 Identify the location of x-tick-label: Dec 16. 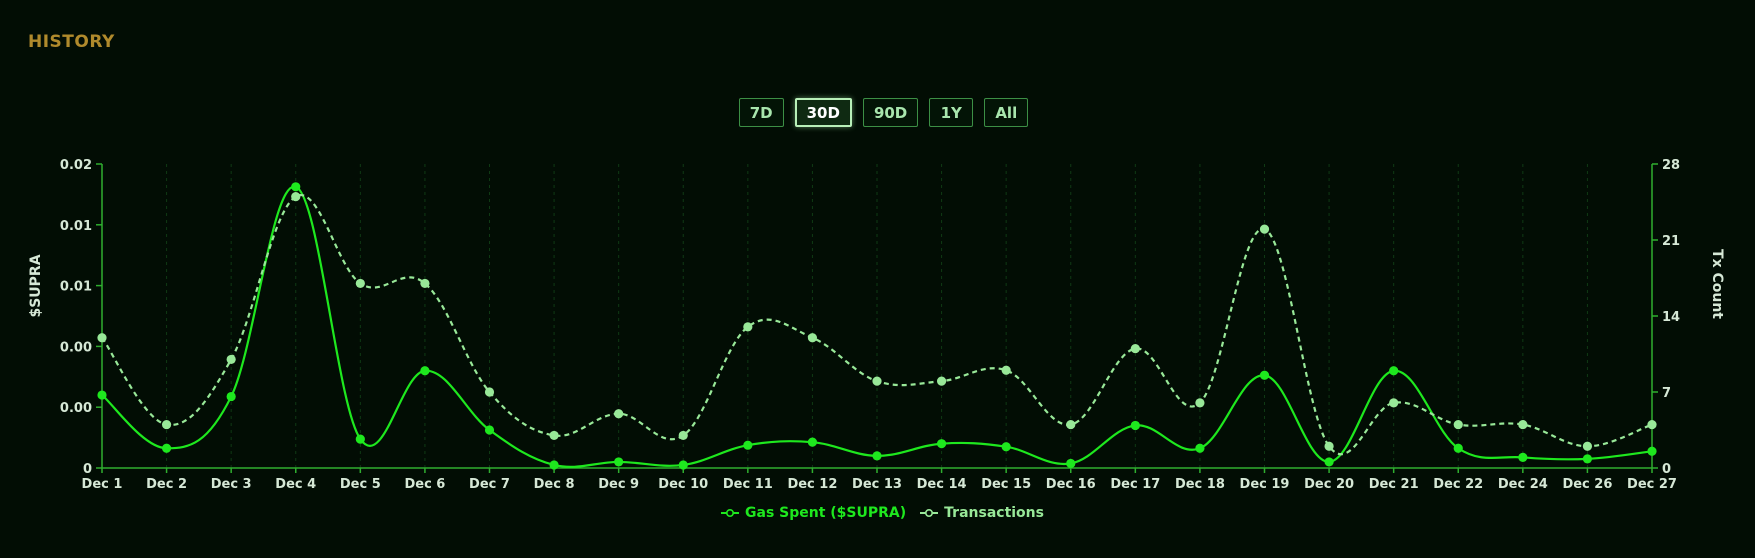
(1071, 484).